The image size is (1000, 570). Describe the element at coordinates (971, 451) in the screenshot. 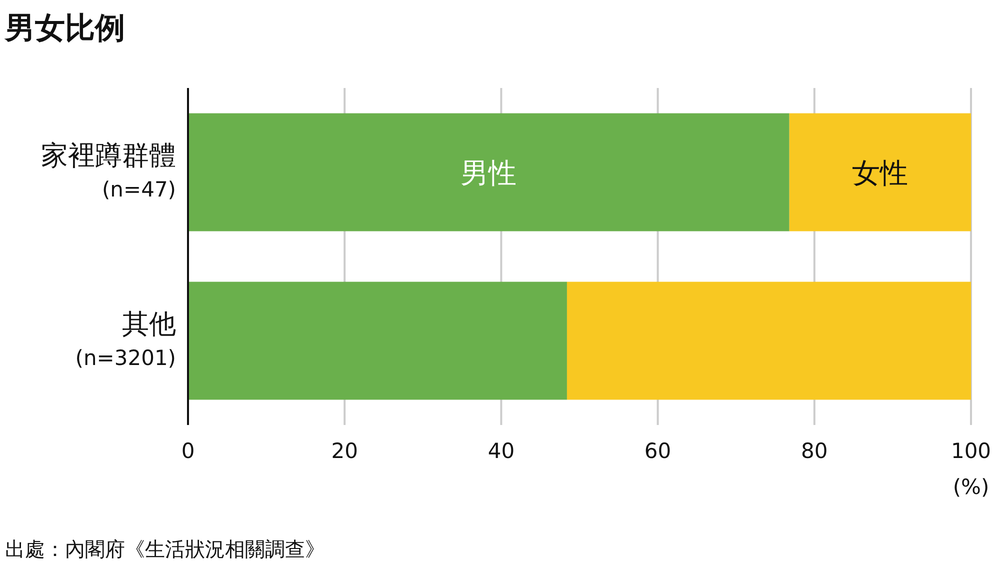

I see `x-tick-label: 100` at that location.